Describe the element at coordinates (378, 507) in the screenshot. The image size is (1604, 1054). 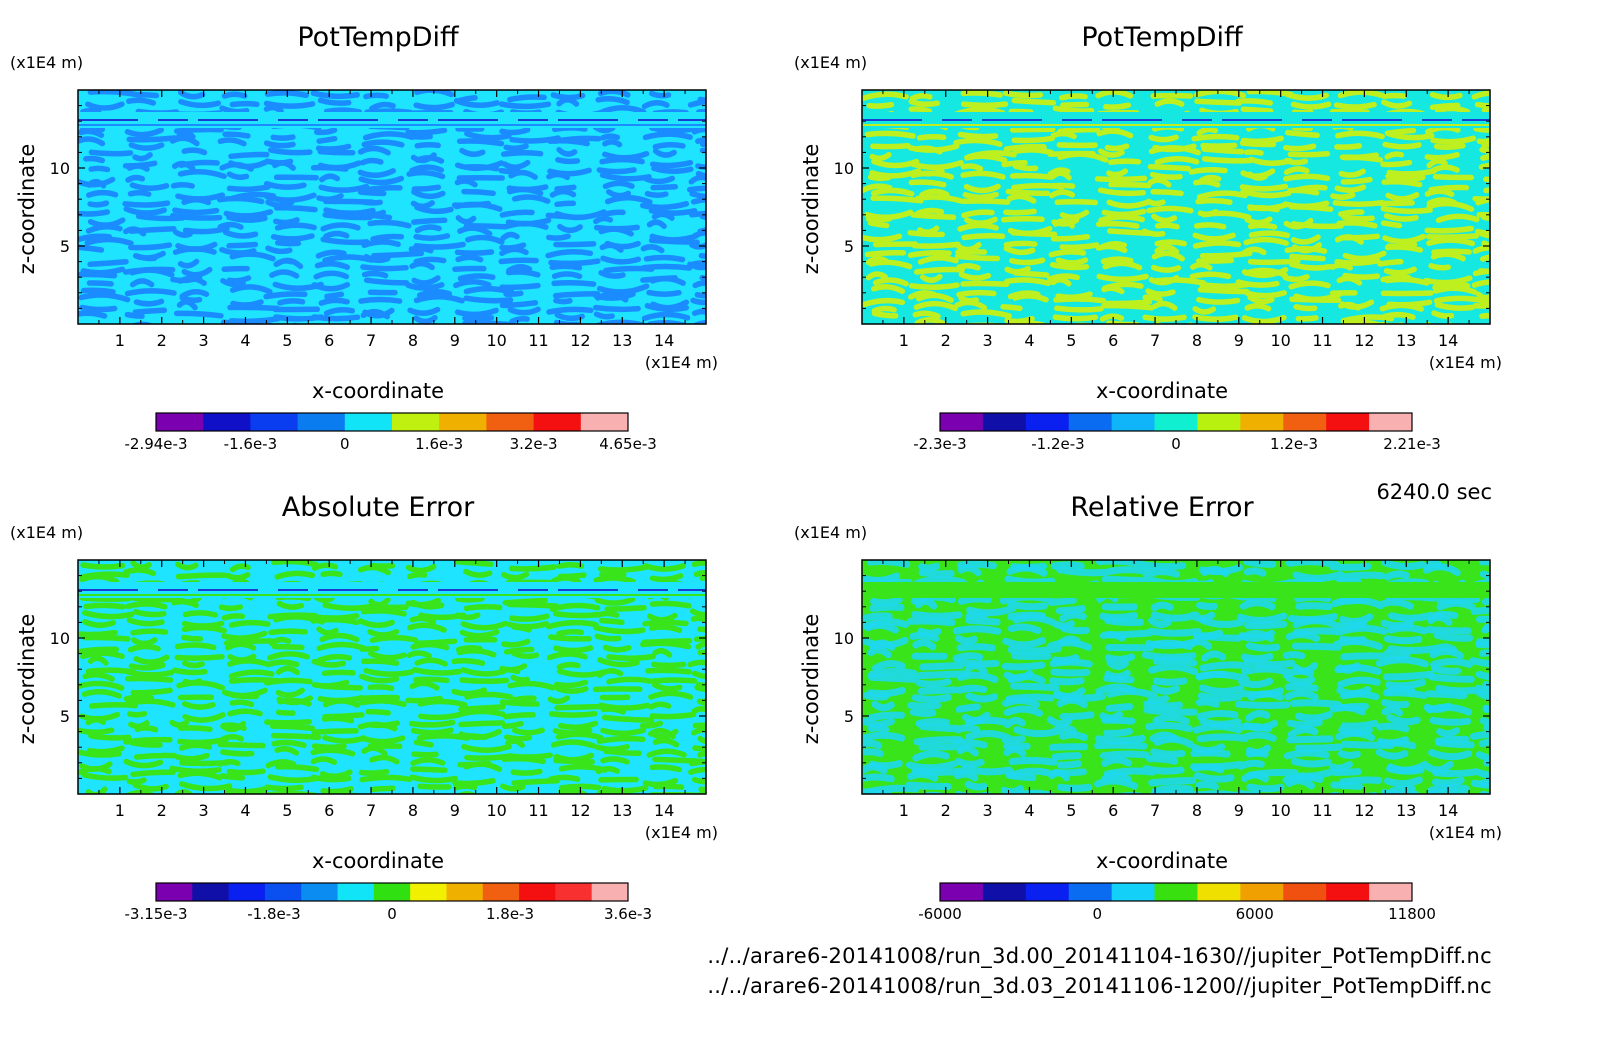
I see `chart-title: Absolute Error` at that location.